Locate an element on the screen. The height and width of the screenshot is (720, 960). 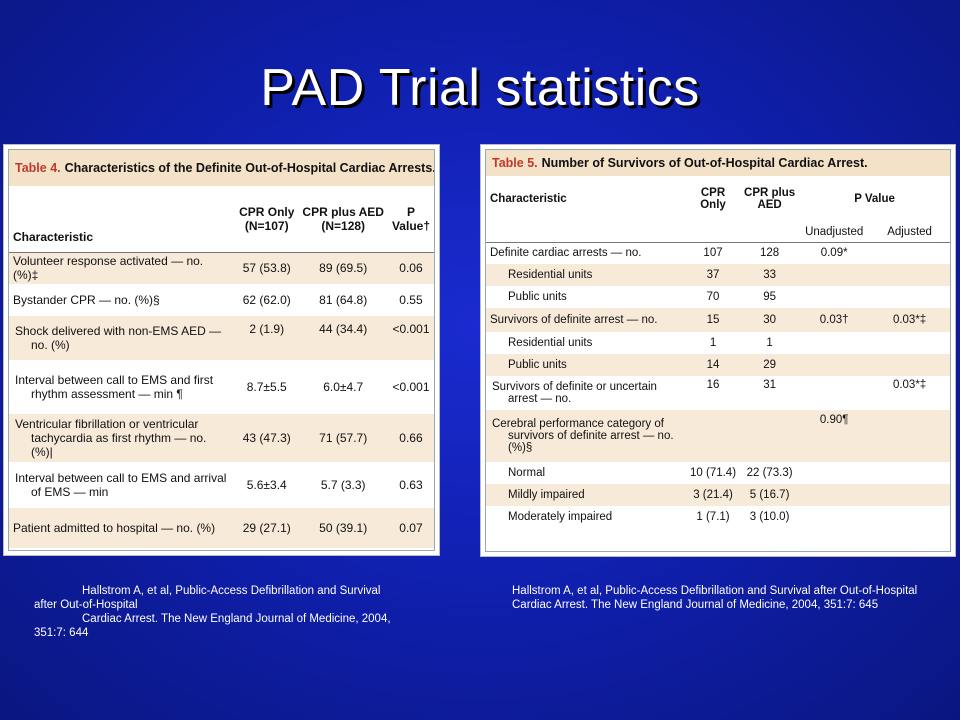
table-row: Residential units 37 33 is located at coordinates (718, 275).